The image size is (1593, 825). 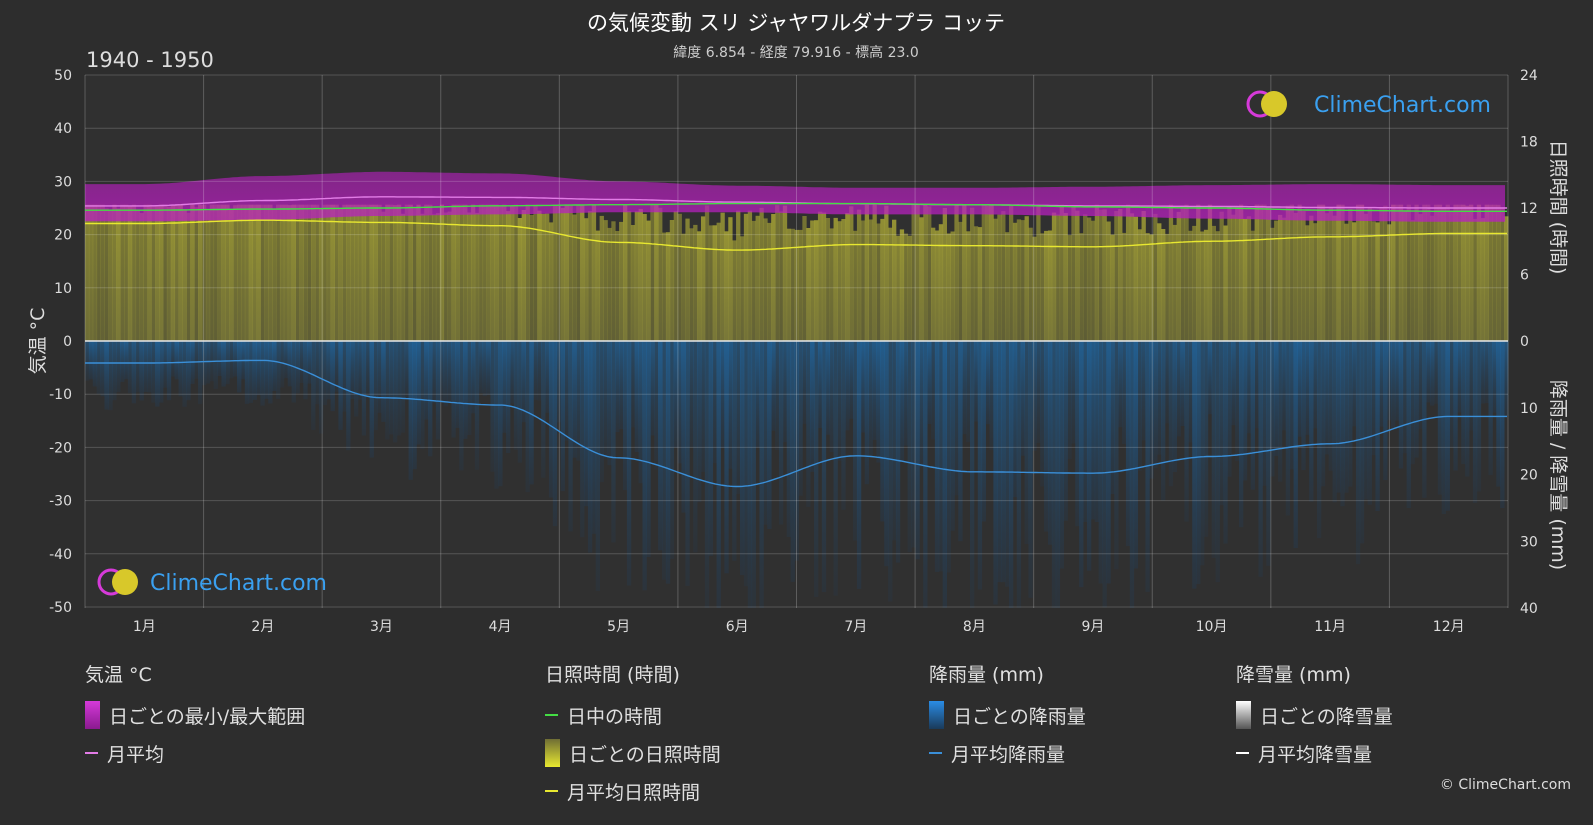 What do you see at coordinates (91, 753) in the screenshot?
I see `temp-avg-swatch` at bounding box center [91, 753].